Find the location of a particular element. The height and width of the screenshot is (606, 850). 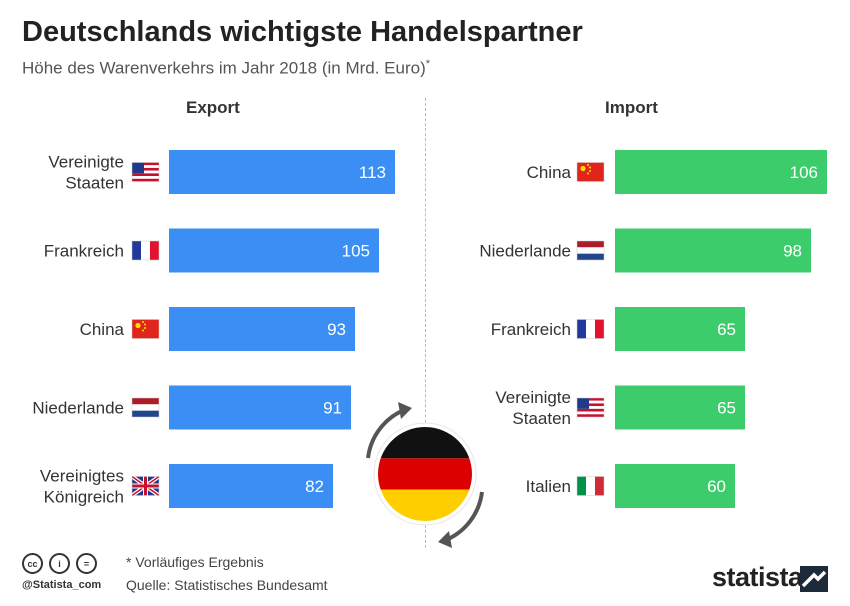

germany-flag-badge is located at coordinates (425, 474).